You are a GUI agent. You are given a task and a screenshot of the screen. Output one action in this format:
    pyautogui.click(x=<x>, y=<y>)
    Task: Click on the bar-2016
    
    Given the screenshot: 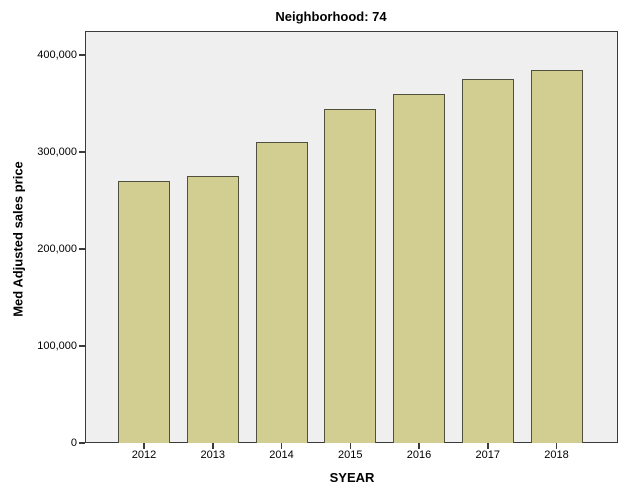 What is the action you would take?
    pyautogui.click(x=419, y=268)
    